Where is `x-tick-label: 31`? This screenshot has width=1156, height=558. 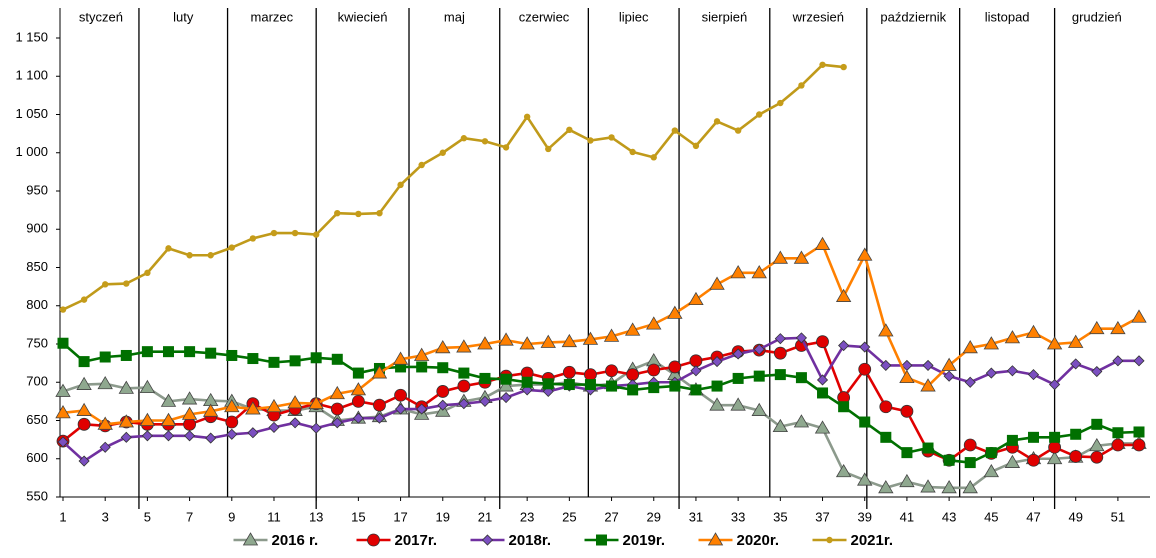
x-tick-label: 31 is located at coordinates (696, 516).